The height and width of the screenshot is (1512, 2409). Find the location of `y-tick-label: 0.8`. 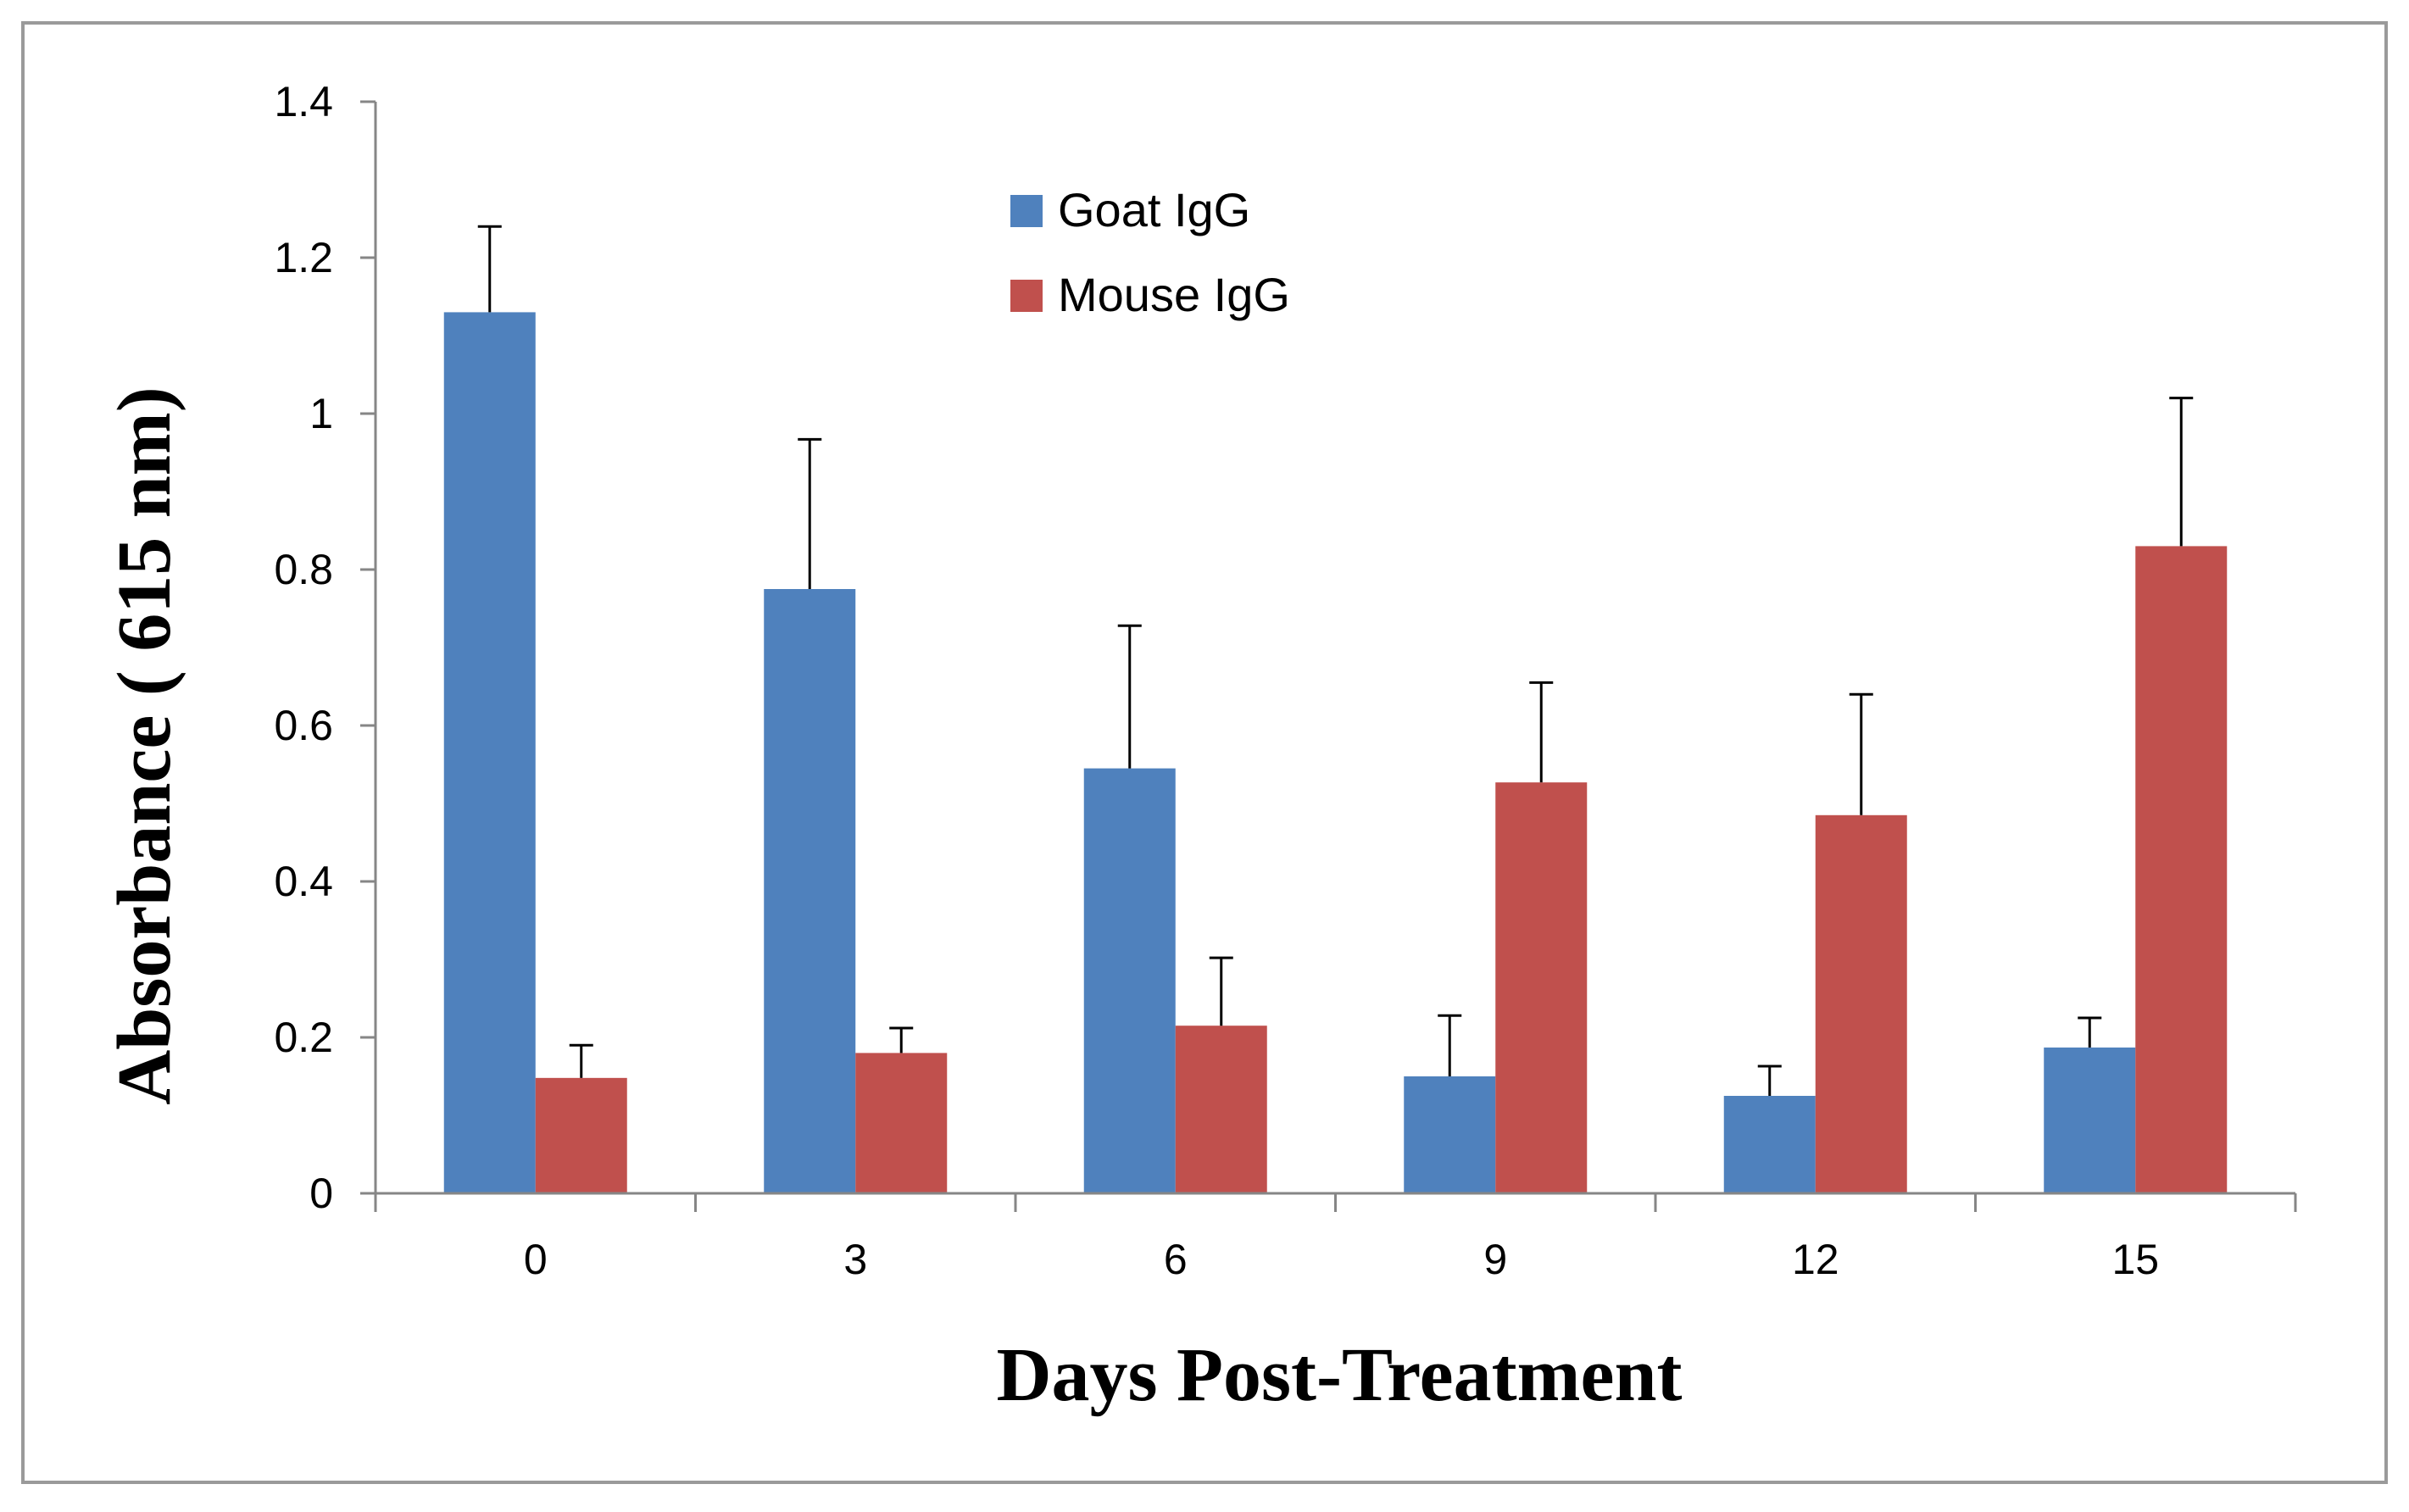

y-tick-label: 0.8 is located at coordinates (303, 569).